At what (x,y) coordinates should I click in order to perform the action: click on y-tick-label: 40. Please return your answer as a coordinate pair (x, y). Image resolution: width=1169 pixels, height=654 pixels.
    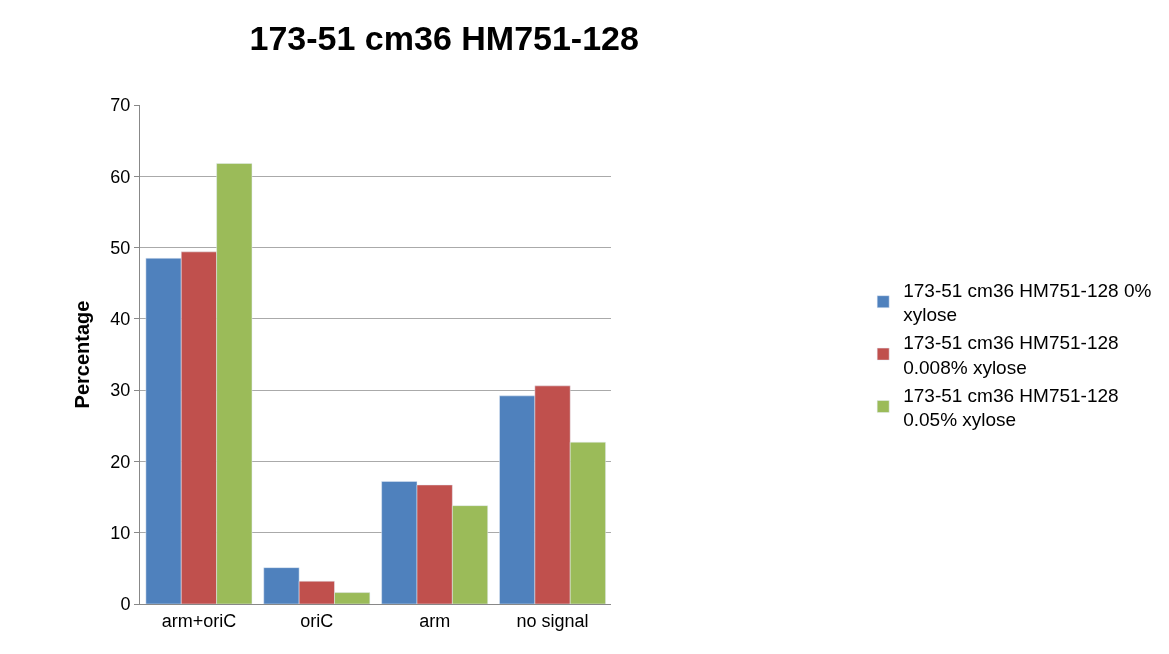
    Looking at the image, I should click on (120, 319).